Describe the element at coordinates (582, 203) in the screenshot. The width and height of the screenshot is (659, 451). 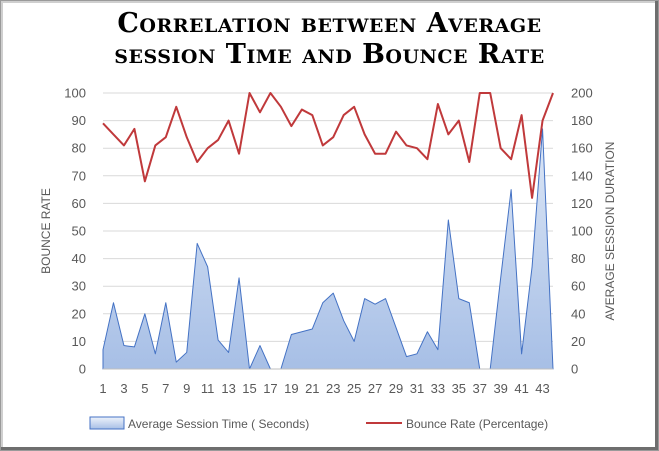
I see `y2-tick-label: 120` at that location.